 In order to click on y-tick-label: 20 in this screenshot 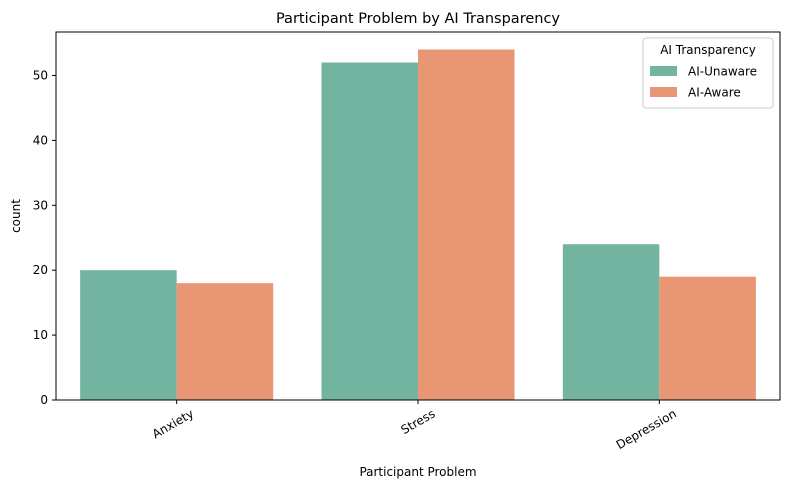, I will do `click(40, 270)`.